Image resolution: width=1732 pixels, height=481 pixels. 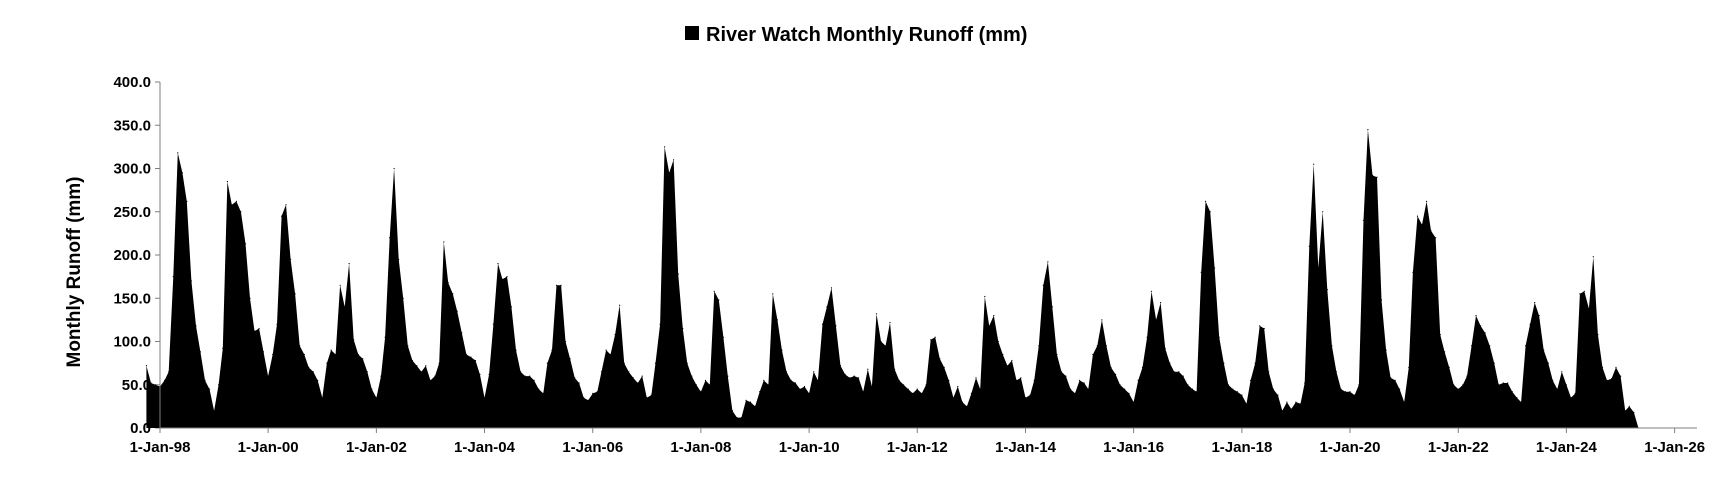 I want to click on y-tick-label: 350.0, so click(x=132, y=125).